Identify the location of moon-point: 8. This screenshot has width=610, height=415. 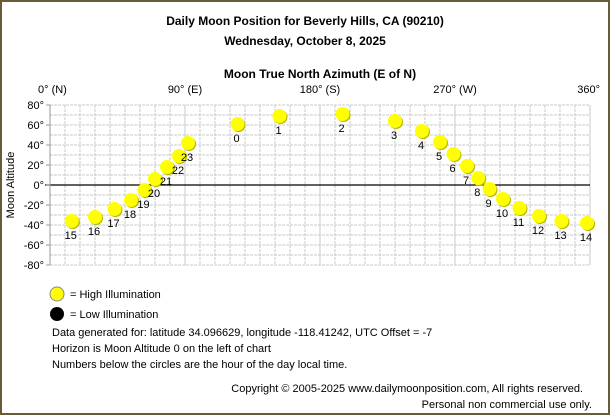
(479, 185).